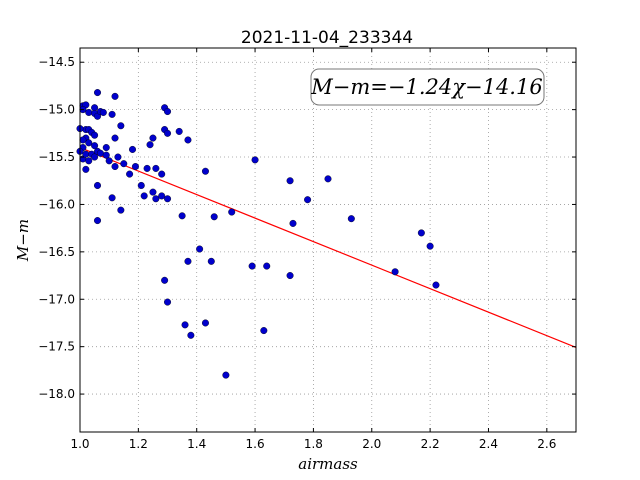 The image size is (640, 480). Describe the element at coordinates (56, 394) in the screenshot. I see `y-tick-label: −18.0` at that location.